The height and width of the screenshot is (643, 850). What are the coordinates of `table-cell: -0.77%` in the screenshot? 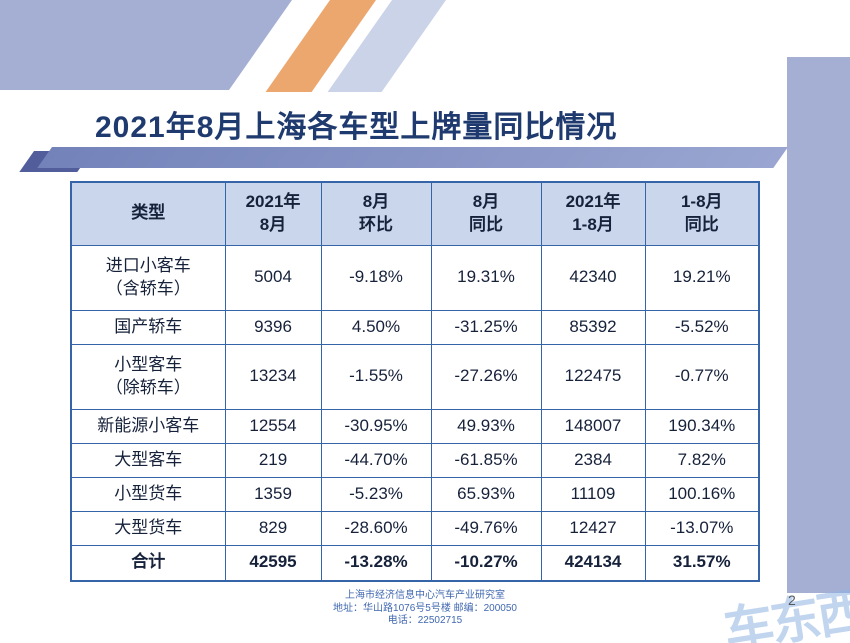 It's located at (702, 376).